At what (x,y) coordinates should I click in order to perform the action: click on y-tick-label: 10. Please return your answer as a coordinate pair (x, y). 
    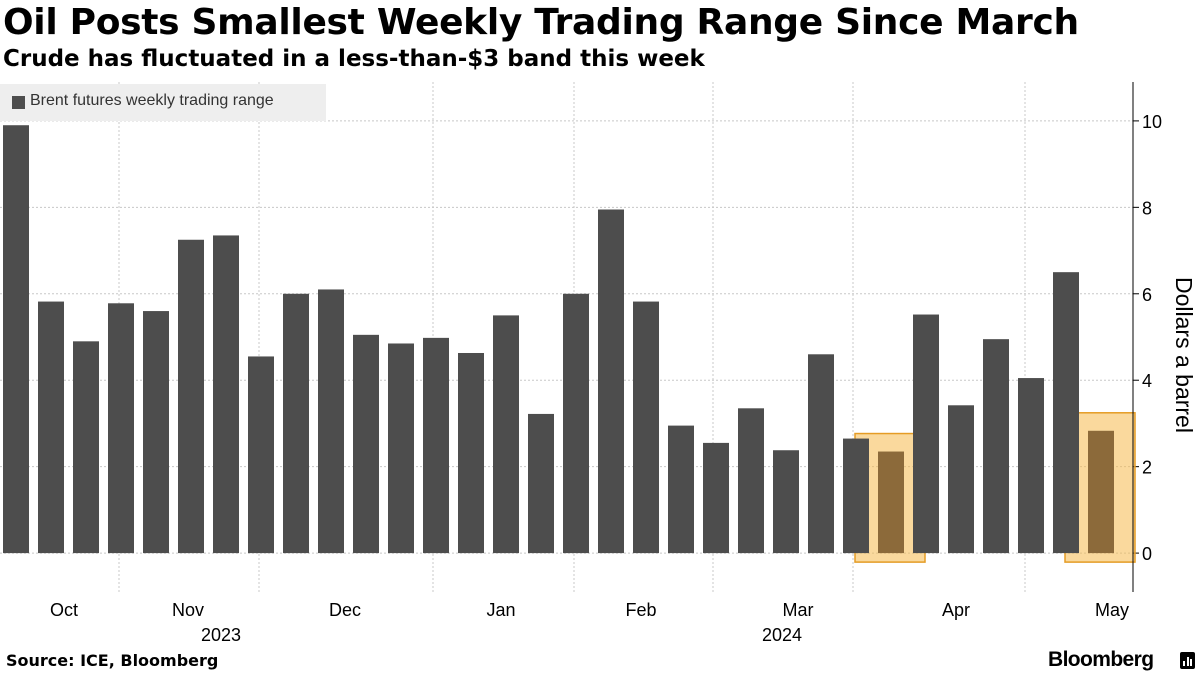
    Looking at the image, I should click on (1152, 122).